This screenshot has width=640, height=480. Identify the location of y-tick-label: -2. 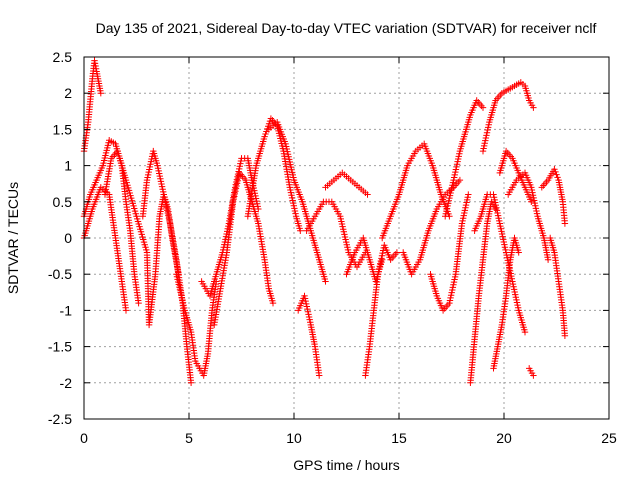
(66, 383).